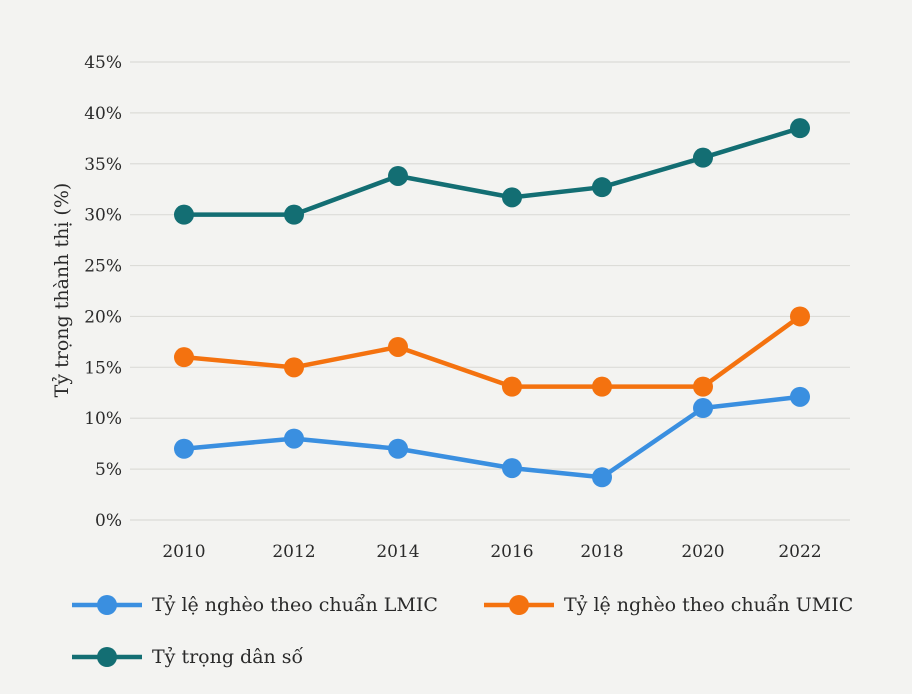 Image resolution: width=912 pixels, height=694 pixels. Describe the element at coordinates (293, 552) in the screenshot. I see `x-tick-label: 2012` at that location.